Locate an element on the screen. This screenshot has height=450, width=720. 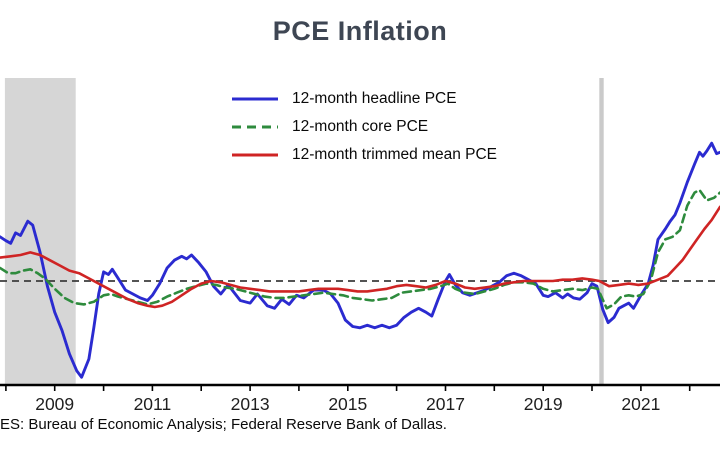
legend-item: 12-month trimmed mean PCE is located at coordinates (364, 155).